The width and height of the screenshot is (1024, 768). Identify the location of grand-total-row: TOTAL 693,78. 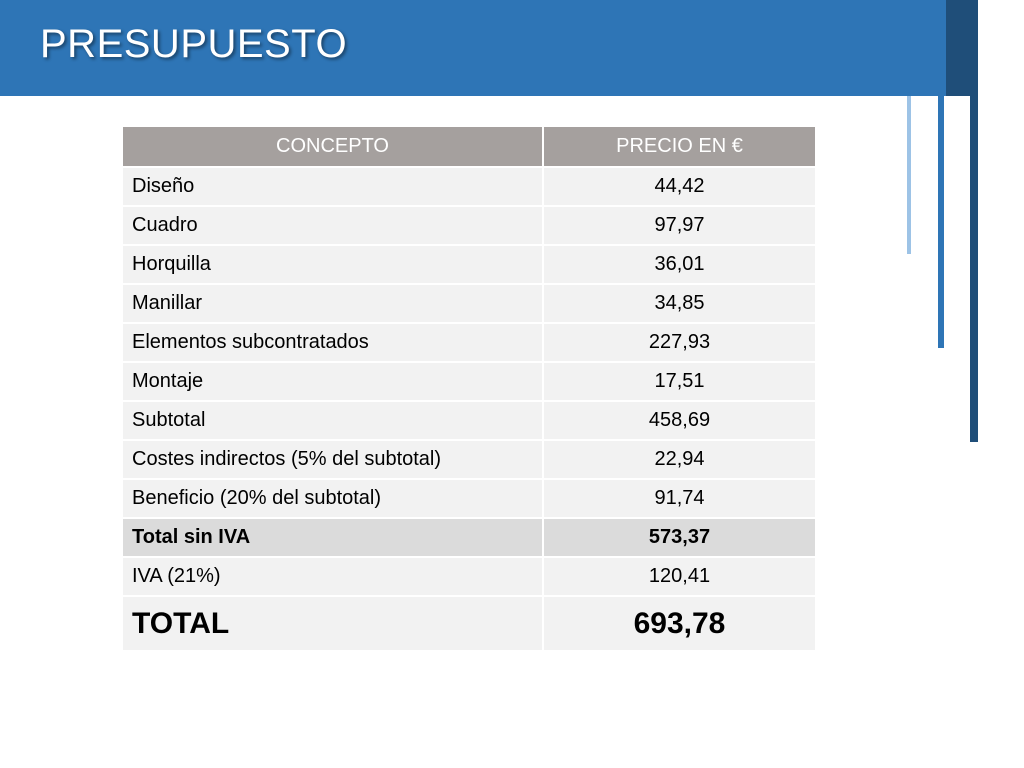
(469, 623).